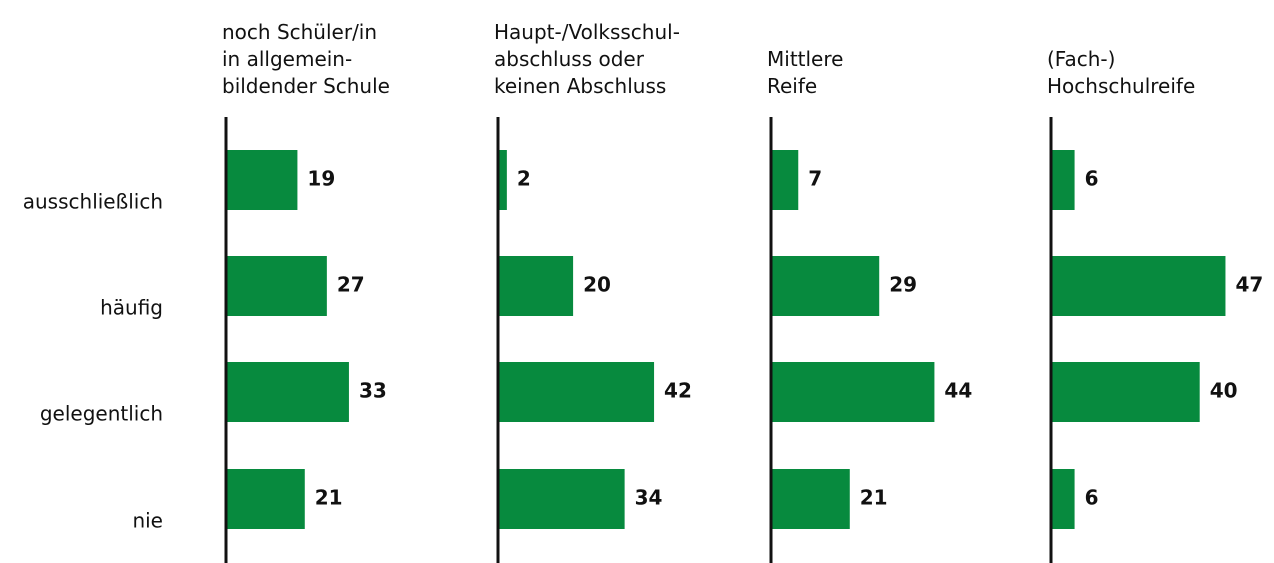 Image resolution: width=1274 pixels, height=563 pixels. What do you see at coordinates (93, 202) in the screenshot?
I see `category-label: ausschließlich` at bounding box center [93, 202].